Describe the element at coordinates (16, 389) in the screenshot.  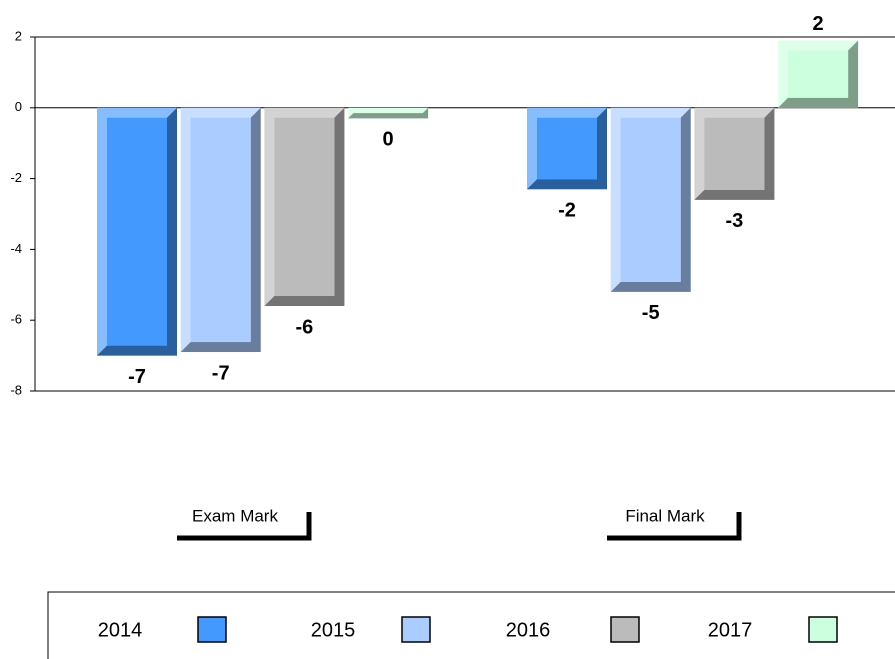
I see `y-tick-label: -8` at that location.